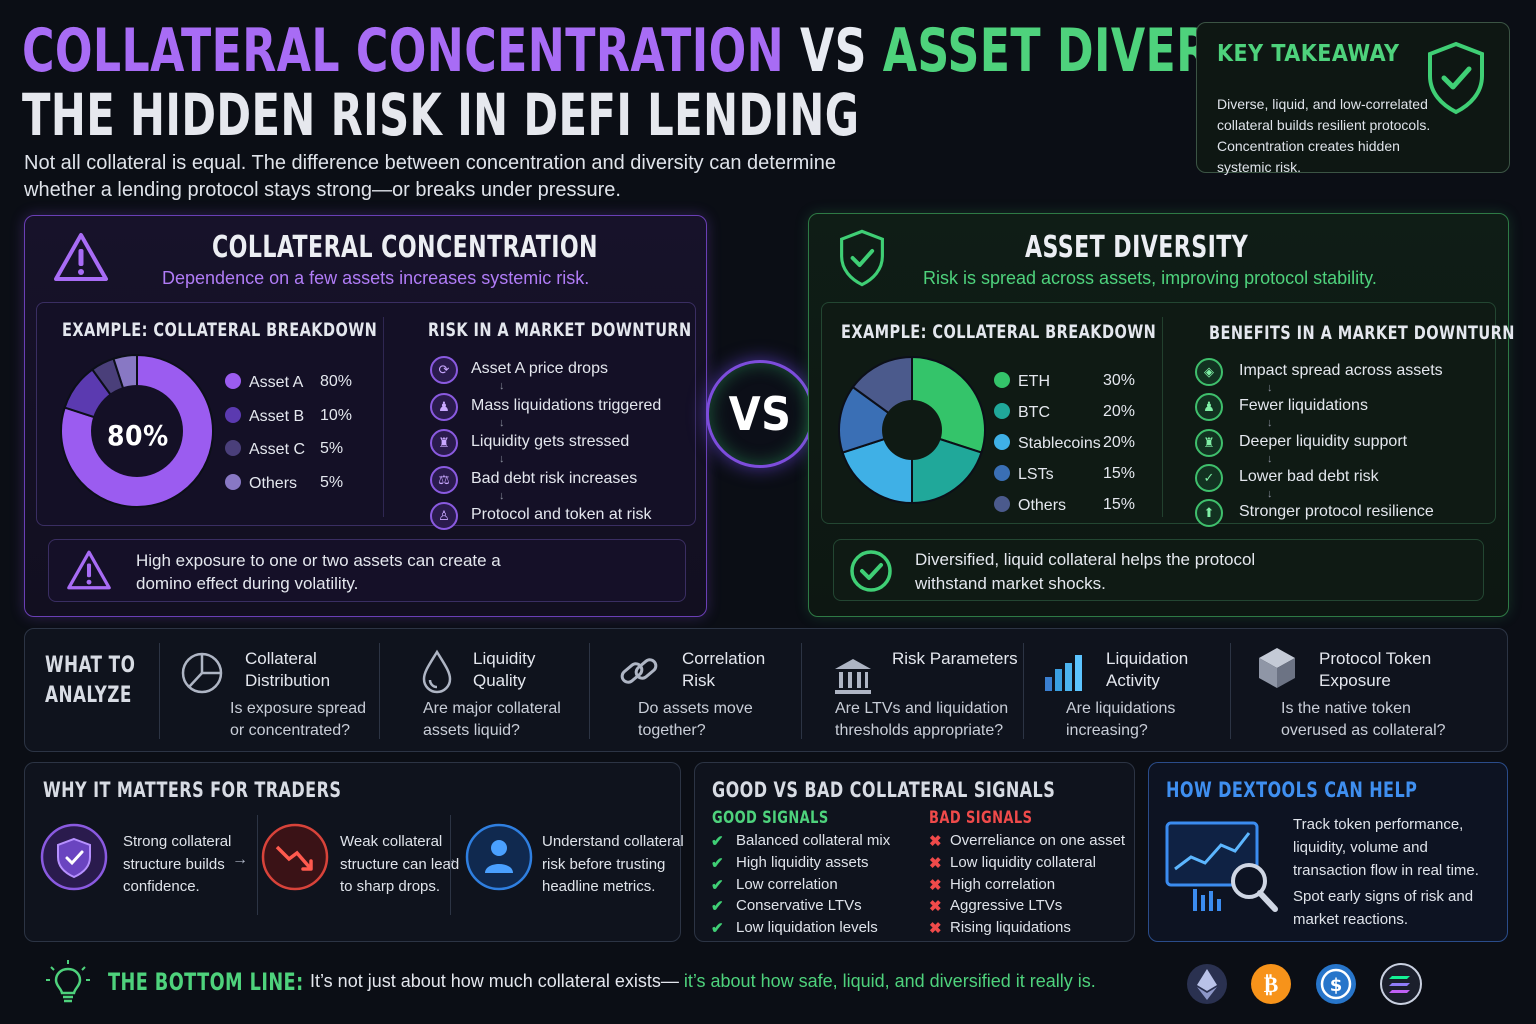  I want to click on analyze-item-question: Is exposure spread or concentrated?, so click(298, 720).